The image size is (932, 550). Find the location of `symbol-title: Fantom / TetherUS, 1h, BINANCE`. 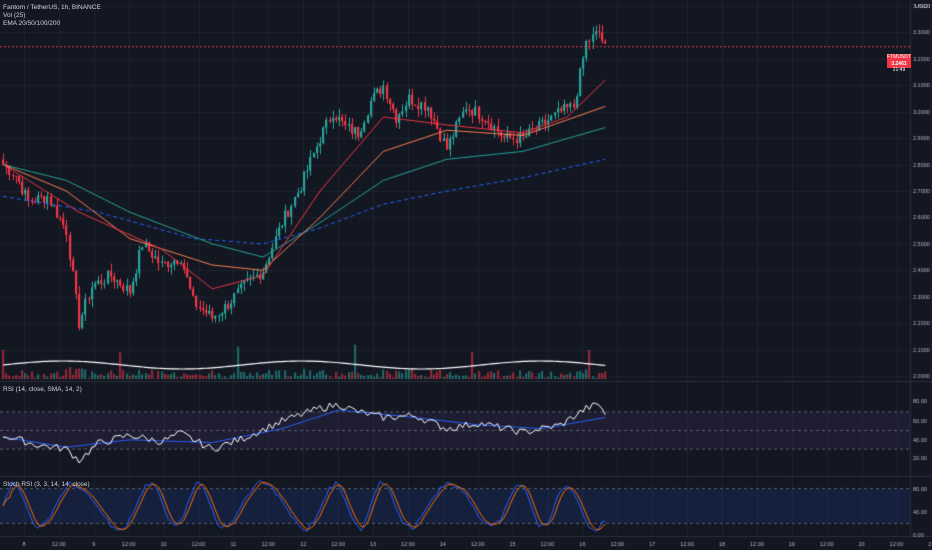

symbol-title: Fantom / TetherUS, 1h, BINANCE is located at coordinates (52, 7).